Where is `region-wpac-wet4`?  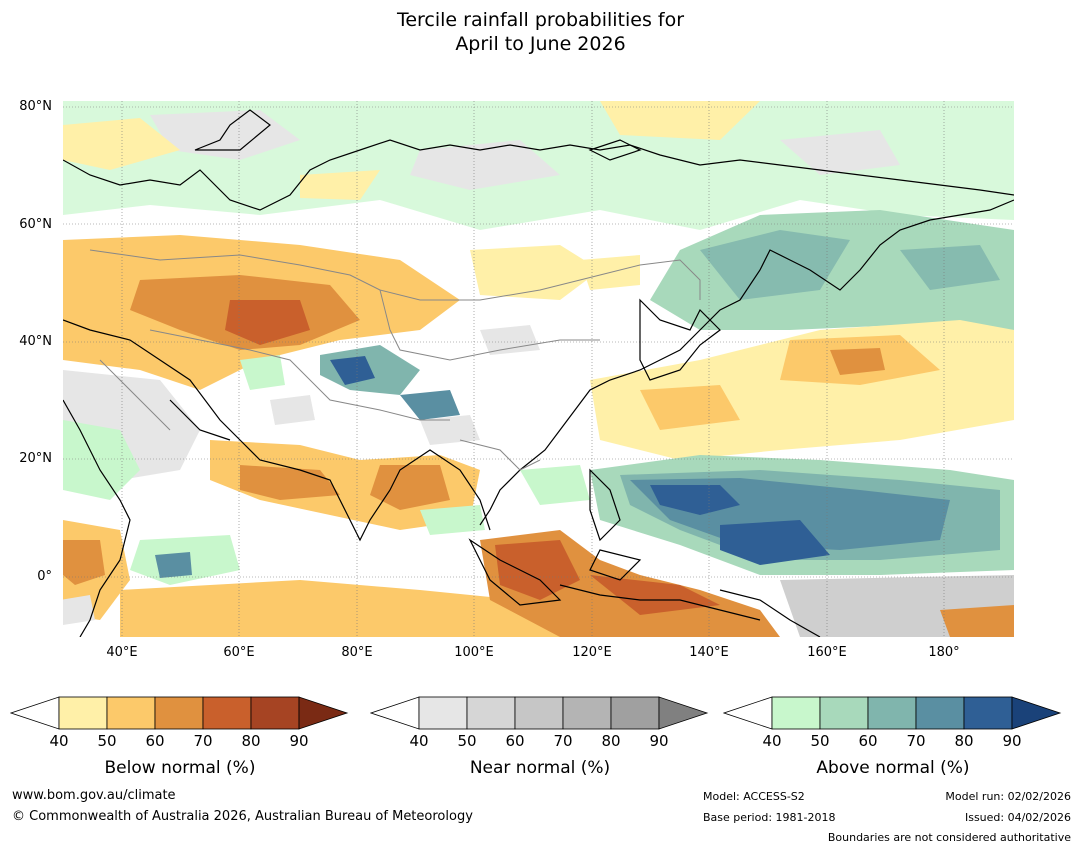 region-wpac-wet4 is located at coordinates (740, 525).